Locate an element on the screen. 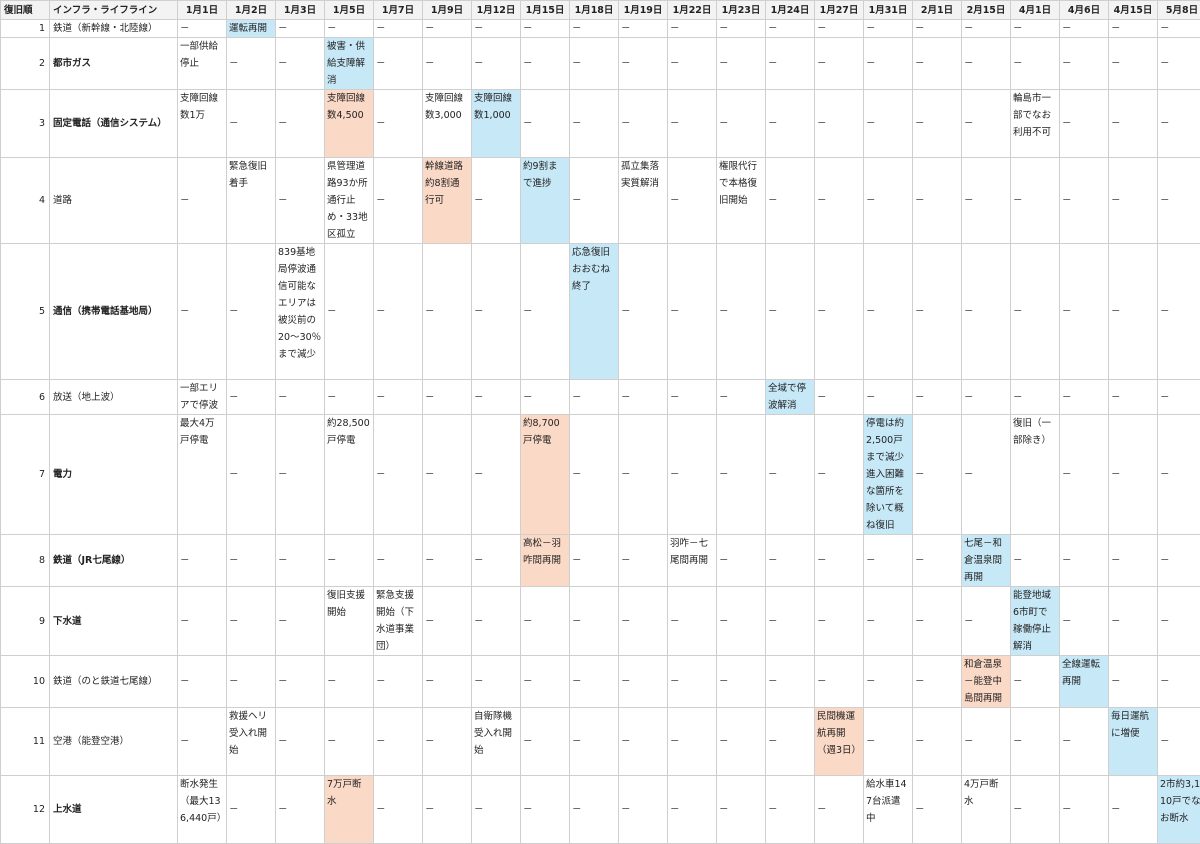 The height and width of the screenshot is (844, 1200). header-date: 1月23日 is located at coordinates (741, 10).